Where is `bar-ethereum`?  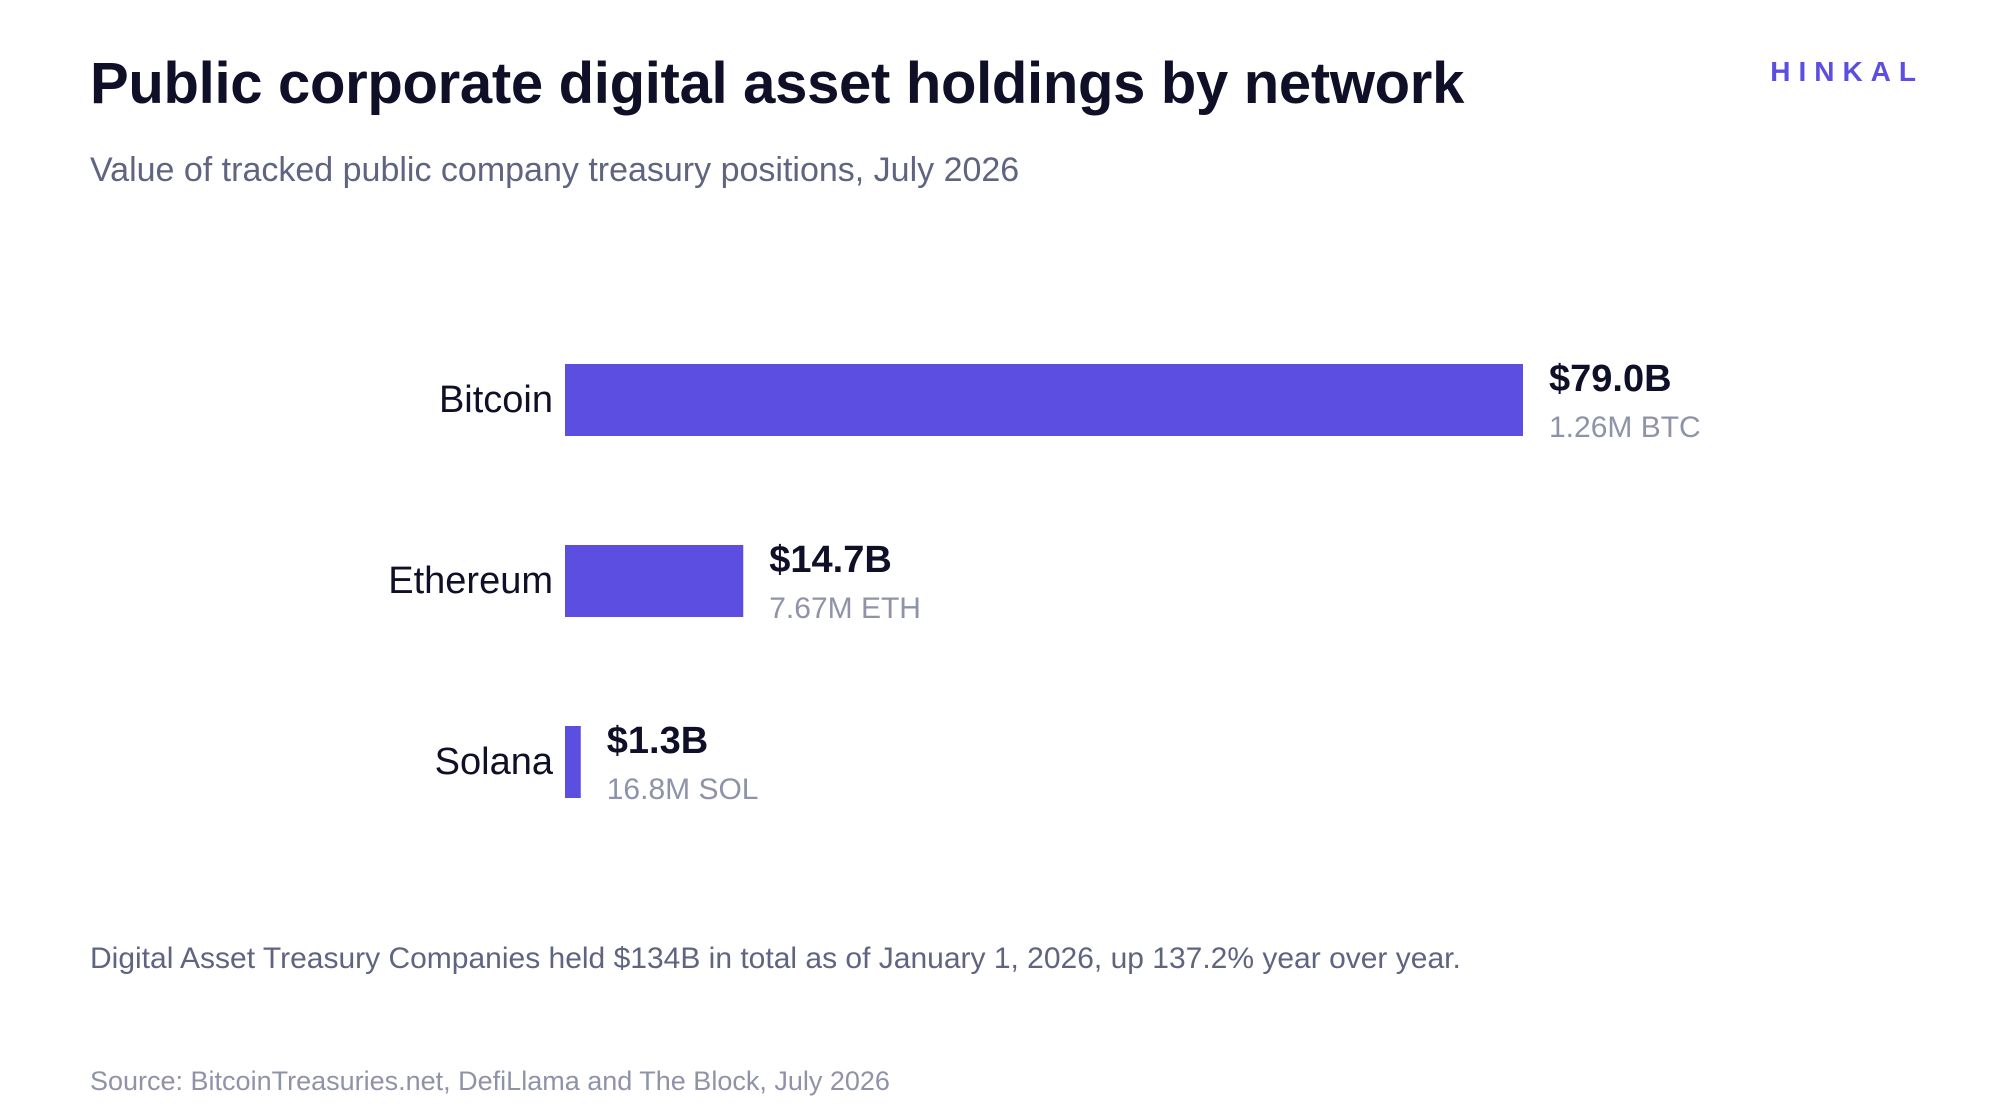
bar-ethereum is located at coordinates (654, 581).